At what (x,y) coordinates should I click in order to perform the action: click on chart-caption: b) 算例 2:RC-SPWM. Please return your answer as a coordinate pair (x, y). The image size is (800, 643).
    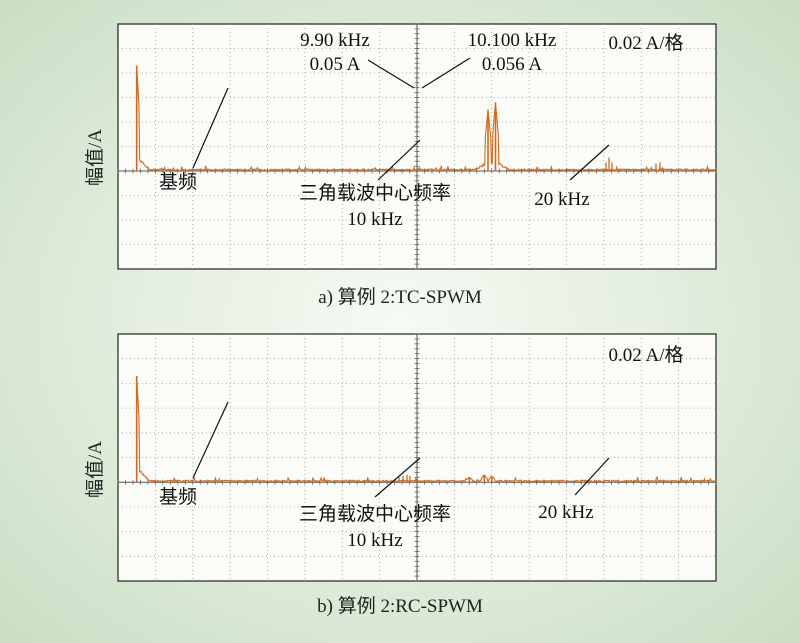
    Looking at the image, I should click on (400, 606).